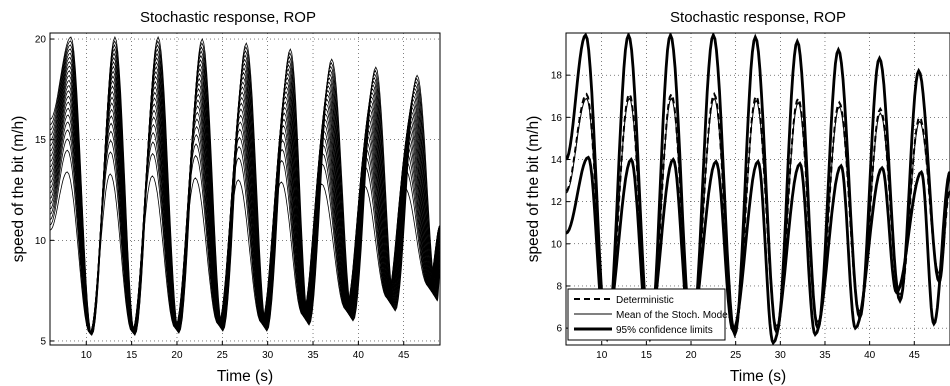  What do you see at coordinates (557, 76) in the screenshot?
I see `right-y-tick-label: 18` at bounding box center [557, 76].